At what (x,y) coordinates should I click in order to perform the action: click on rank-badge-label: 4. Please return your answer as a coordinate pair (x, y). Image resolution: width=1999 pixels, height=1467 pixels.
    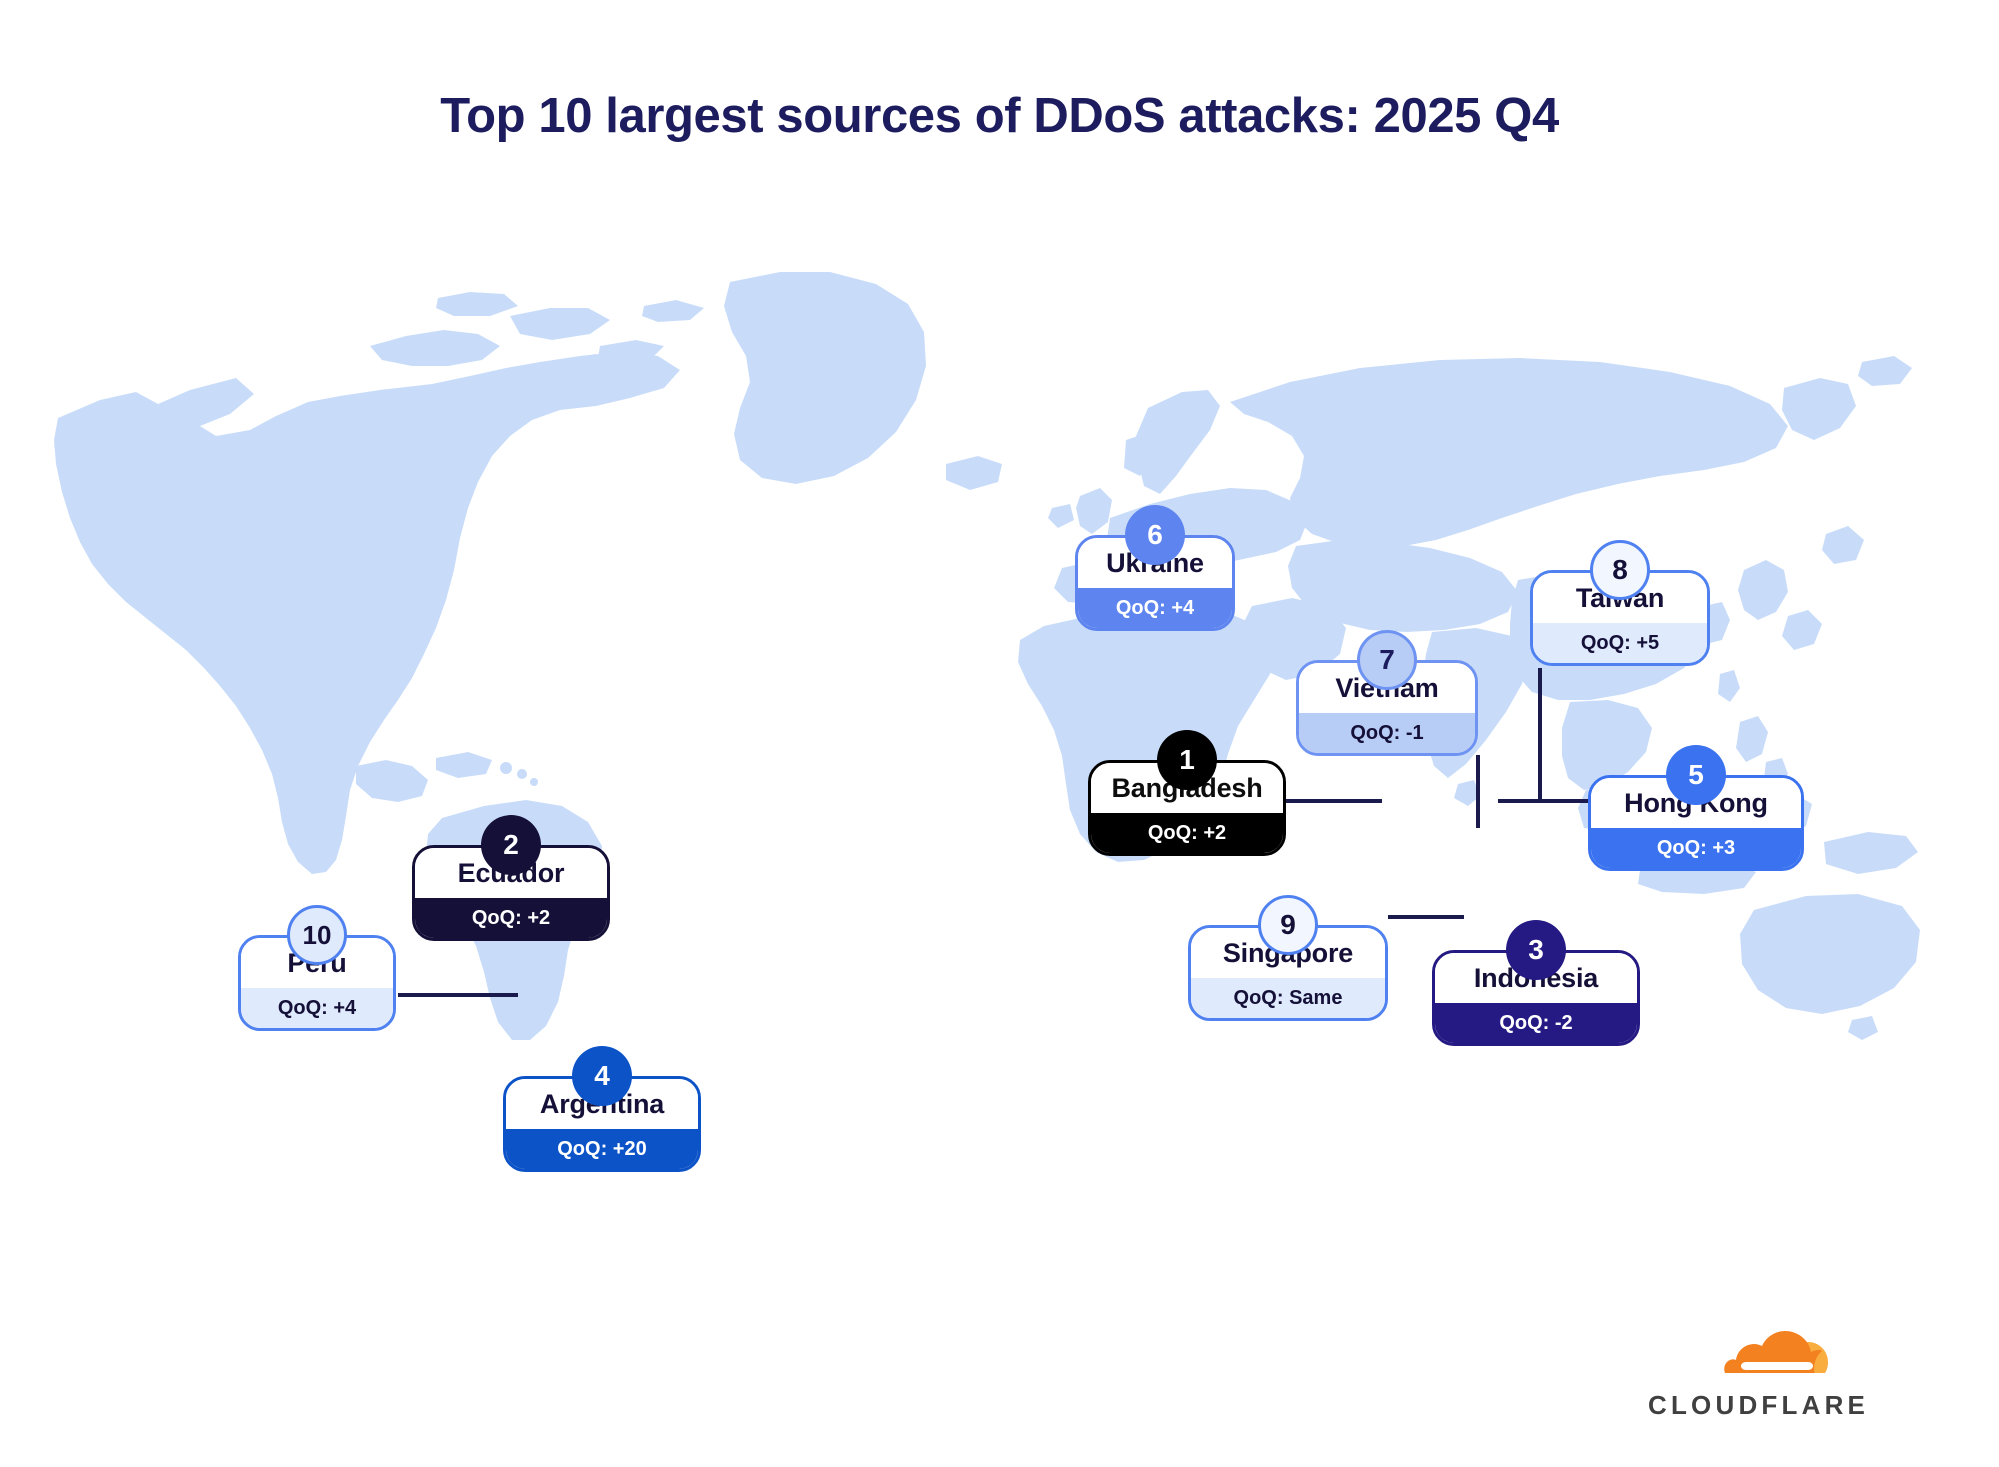
    Looking at the image, I should click on (602, 1075).